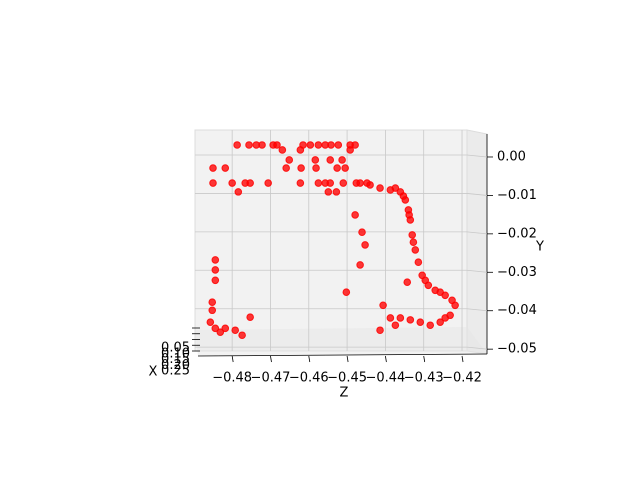 This screenshot has width=640, height=480. What do you see at coordinates (175, 365) in the screenshot?
I see `x-tick-label: 0.20` at bounding box center [175, 365].